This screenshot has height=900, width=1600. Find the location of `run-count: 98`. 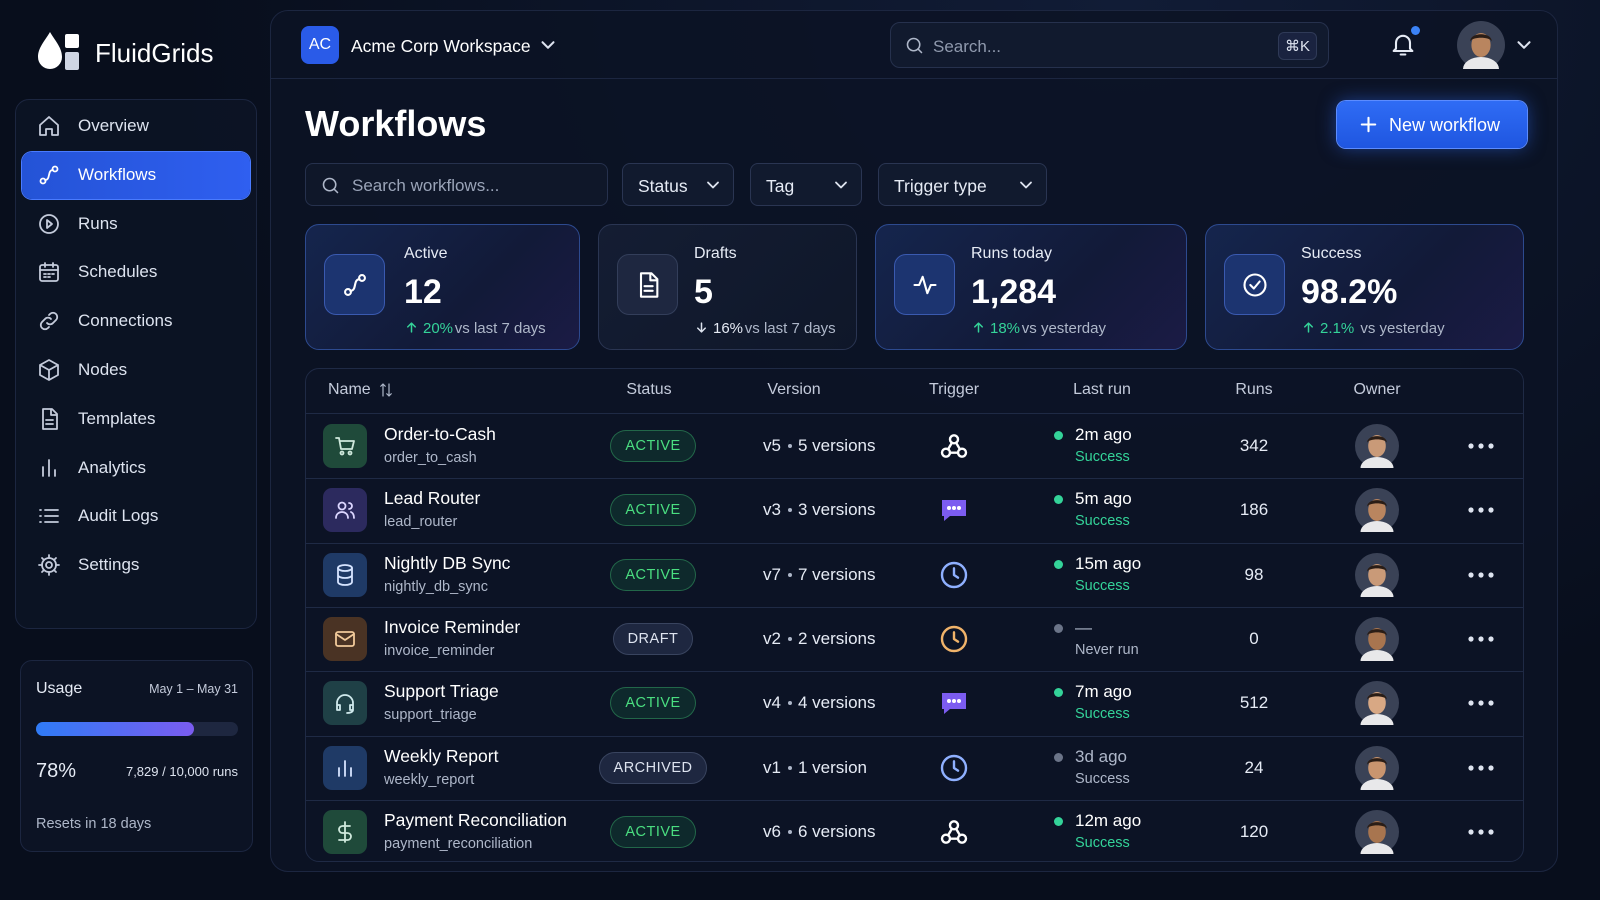

run-count: 98 is located at coordinates (1254, 574).